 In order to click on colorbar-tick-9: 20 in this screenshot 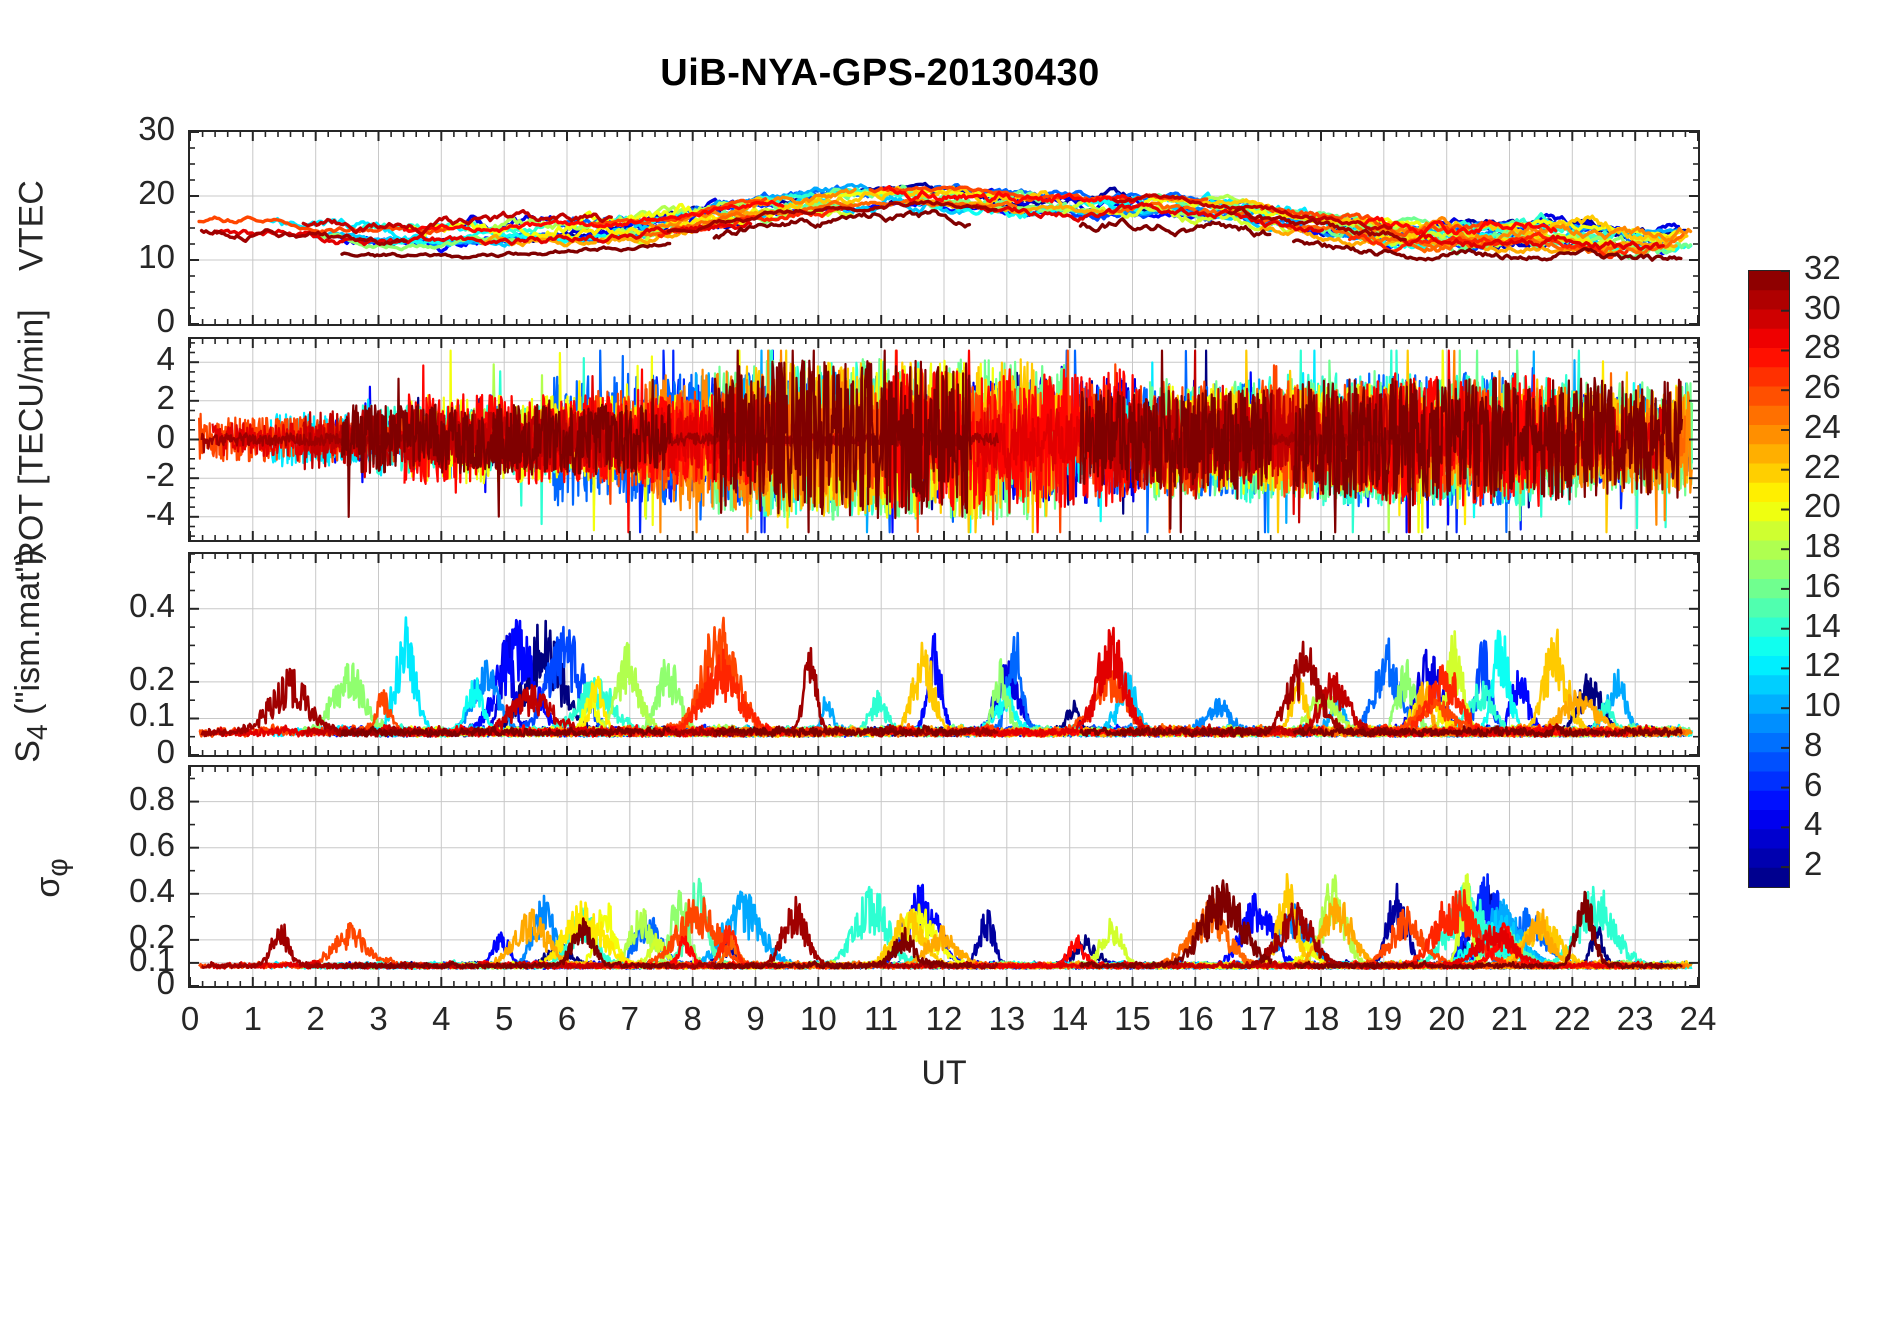, I will do `click(1822, 506)`.